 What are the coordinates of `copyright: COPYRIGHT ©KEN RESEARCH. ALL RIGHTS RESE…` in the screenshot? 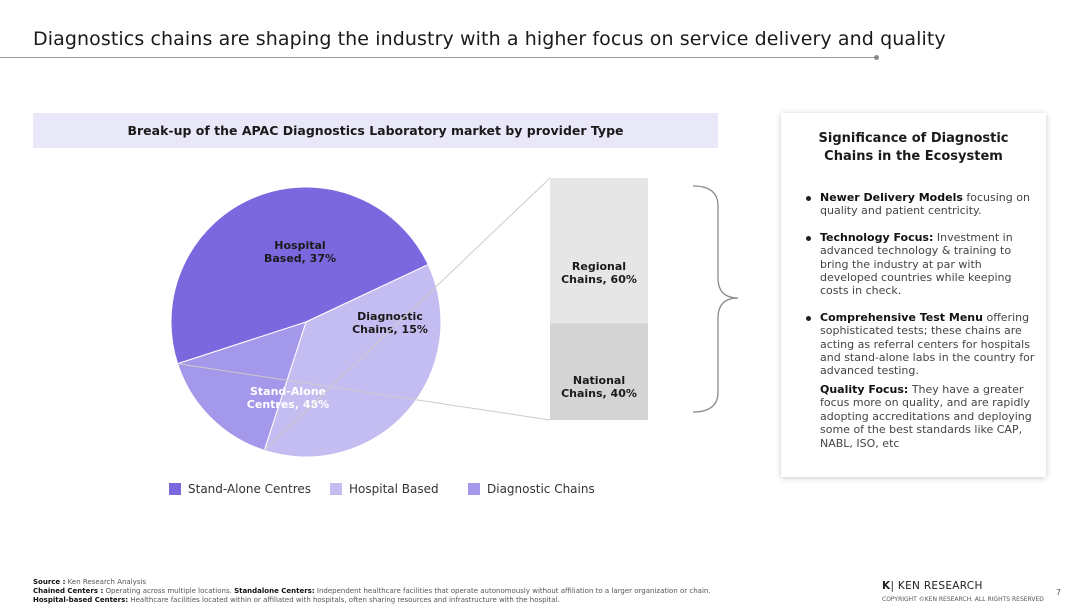 It's located at (963, 599).